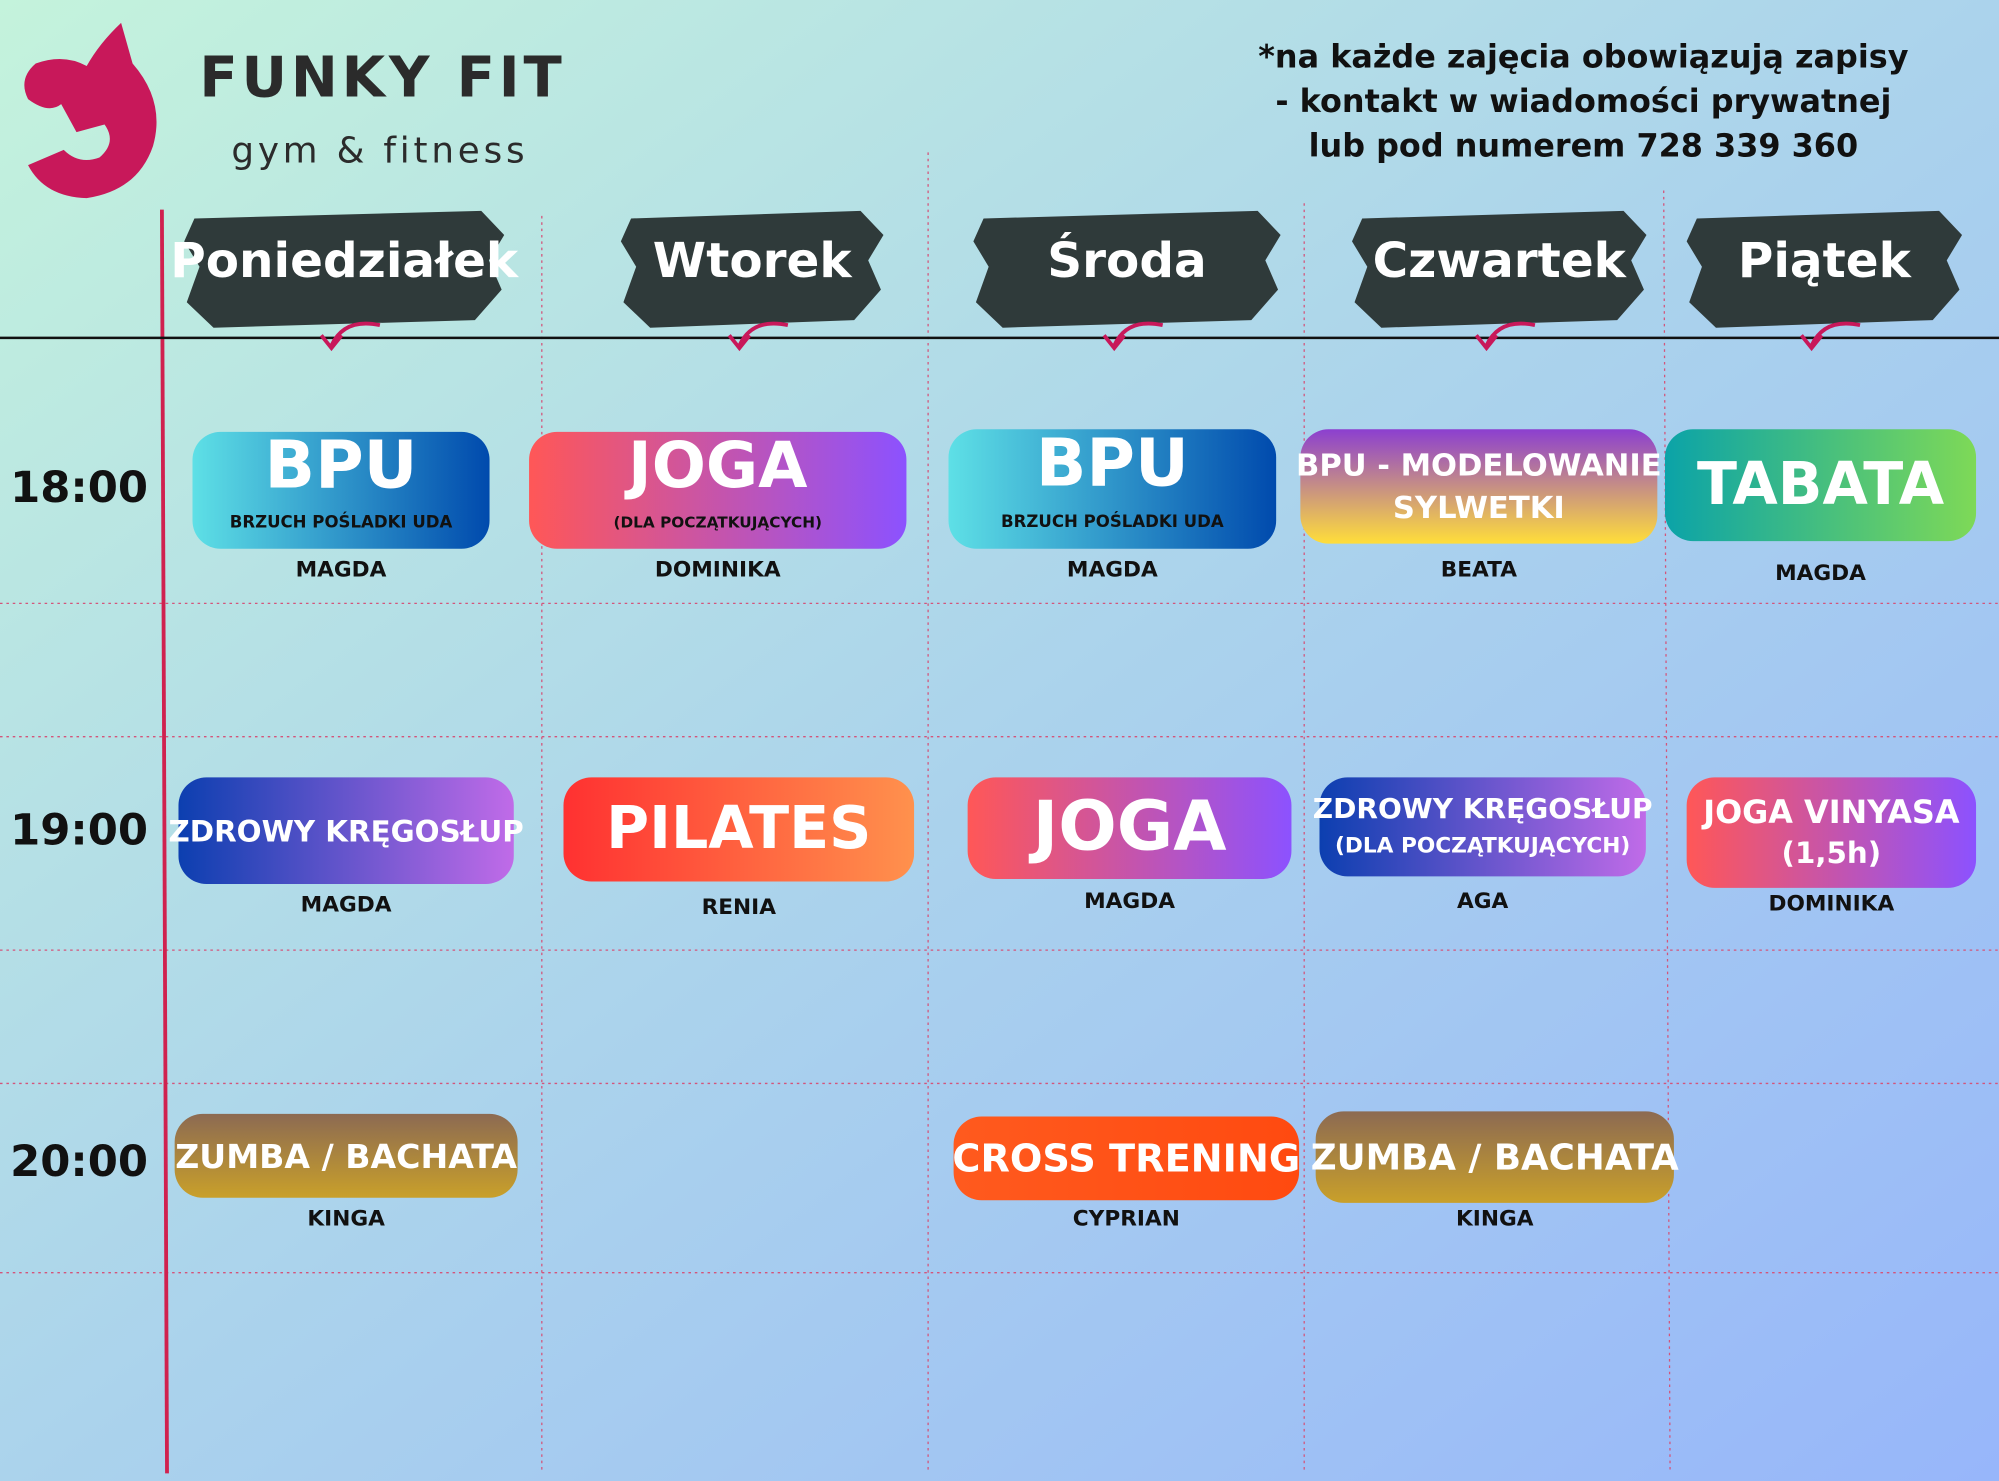 This screenshot has width=1999, height=1481. I want to click on class-subtitle: (1,5h), so click(1832, 853).